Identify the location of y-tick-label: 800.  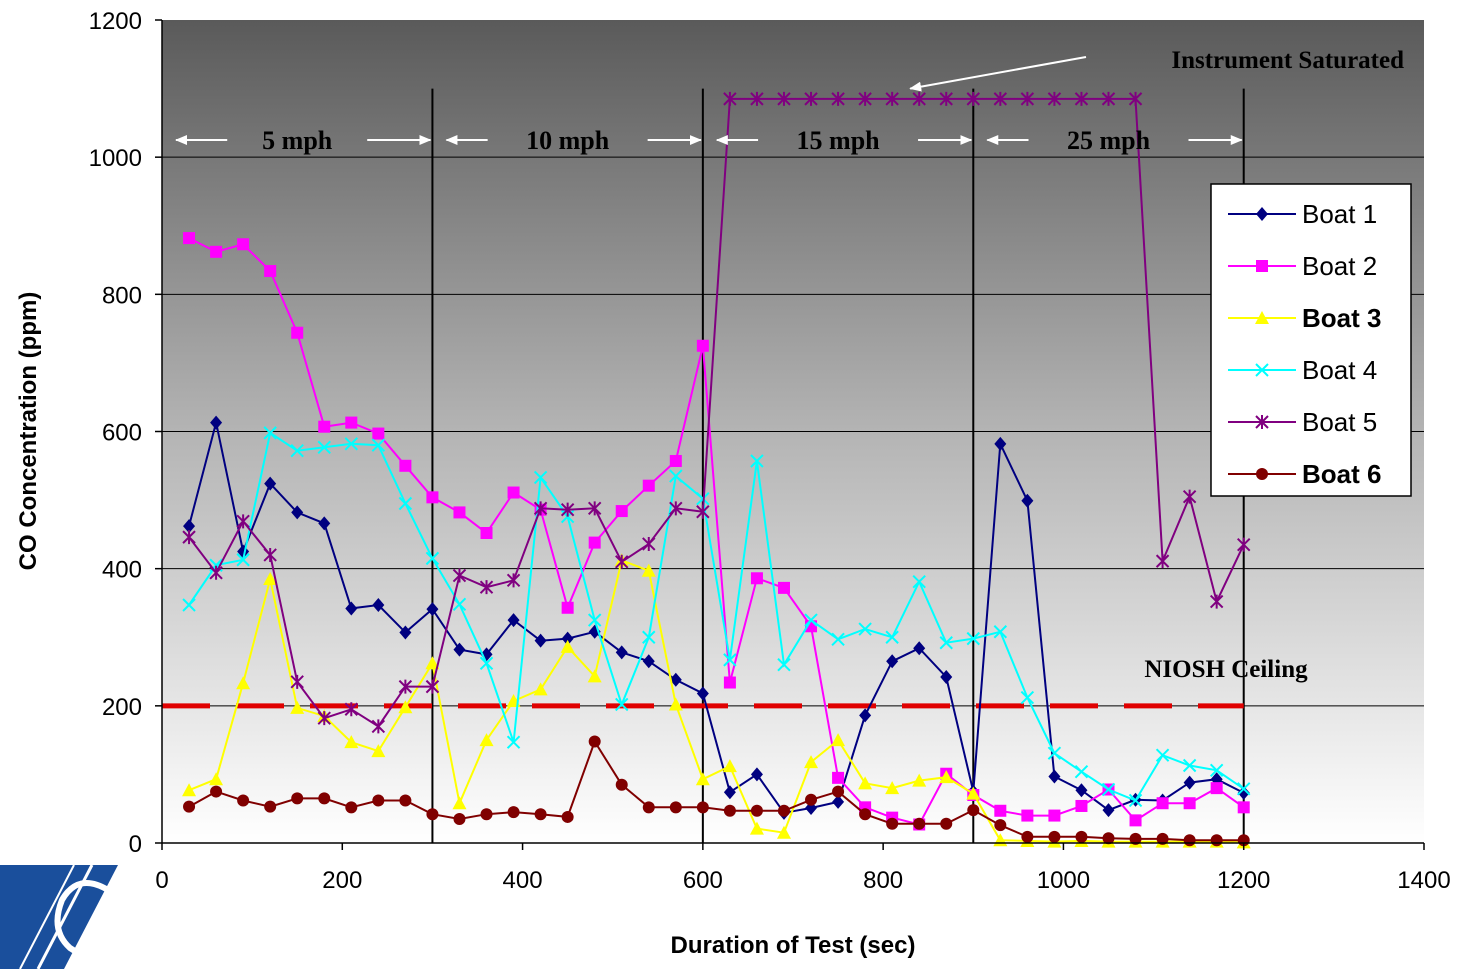
(122, 295).